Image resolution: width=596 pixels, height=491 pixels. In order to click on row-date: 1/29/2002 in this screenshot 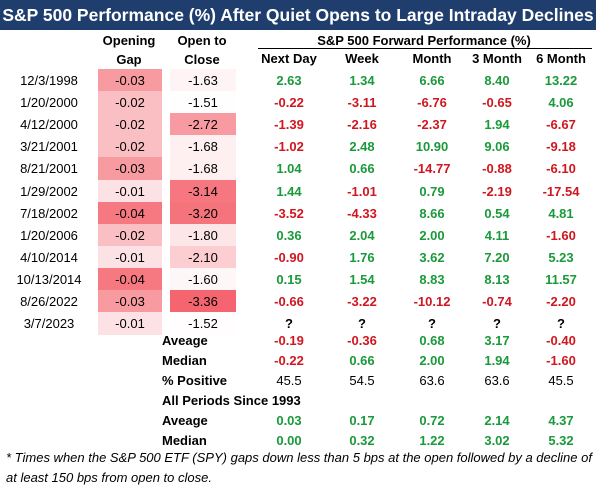, I will do `click(49, 191)`.